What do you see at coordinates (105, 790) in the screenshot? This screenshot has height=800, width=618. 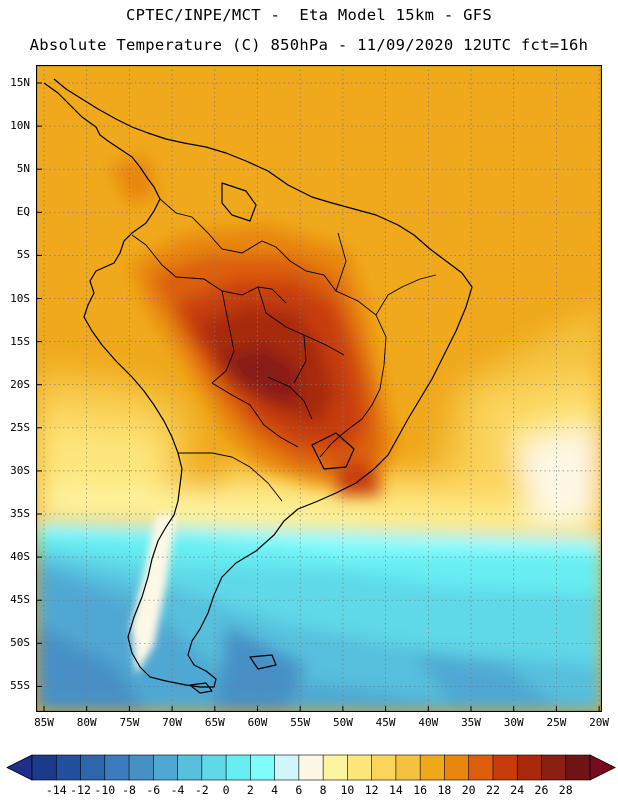 I see `colorbar-label: -10` at bounding box center [105, 790].